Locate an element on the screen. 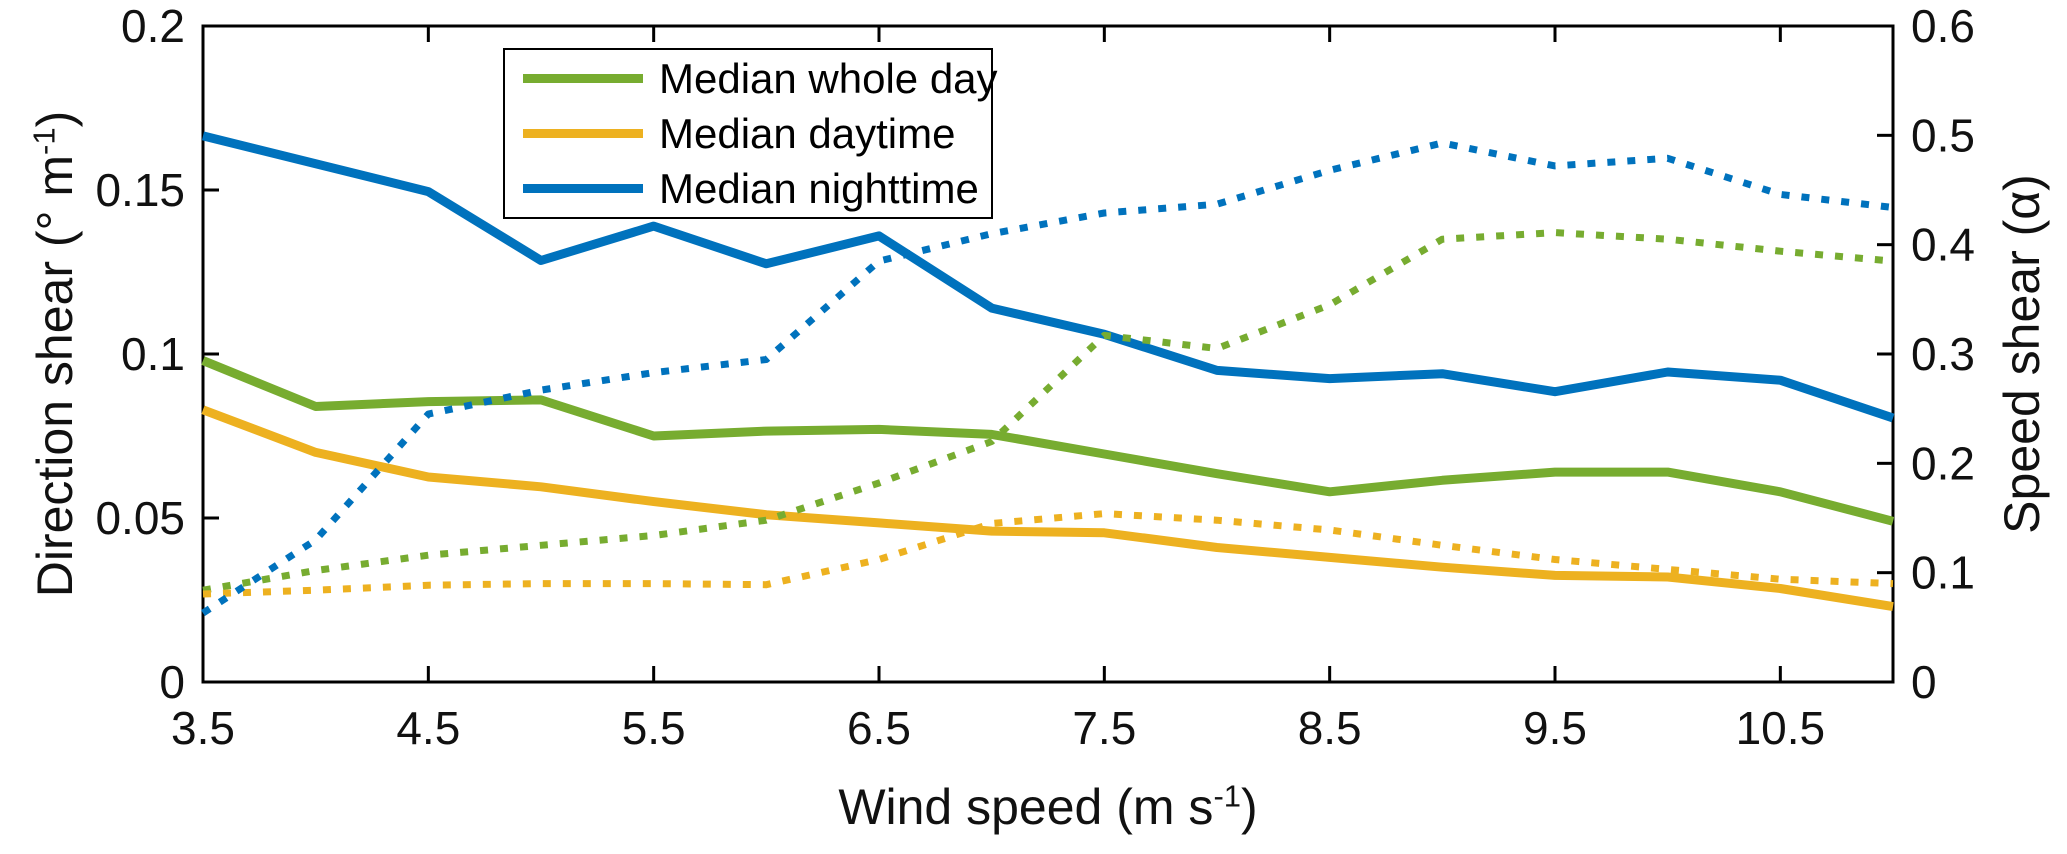 Image resolution: width=2067 pixels, height=854 pixels. x-tick-label: 8.5 is located at coordinates (1330, 728).